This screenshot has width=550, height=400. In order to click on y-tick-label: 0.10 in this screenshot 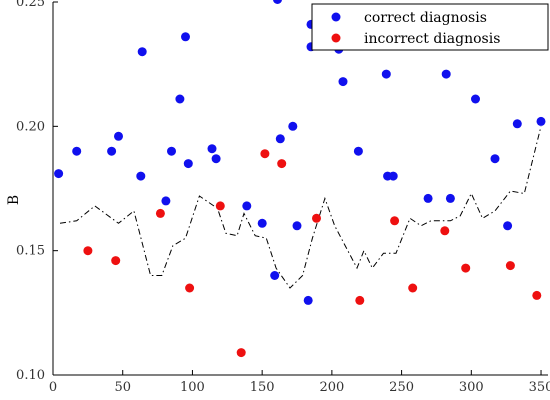, I will do `click(30, 375)`.